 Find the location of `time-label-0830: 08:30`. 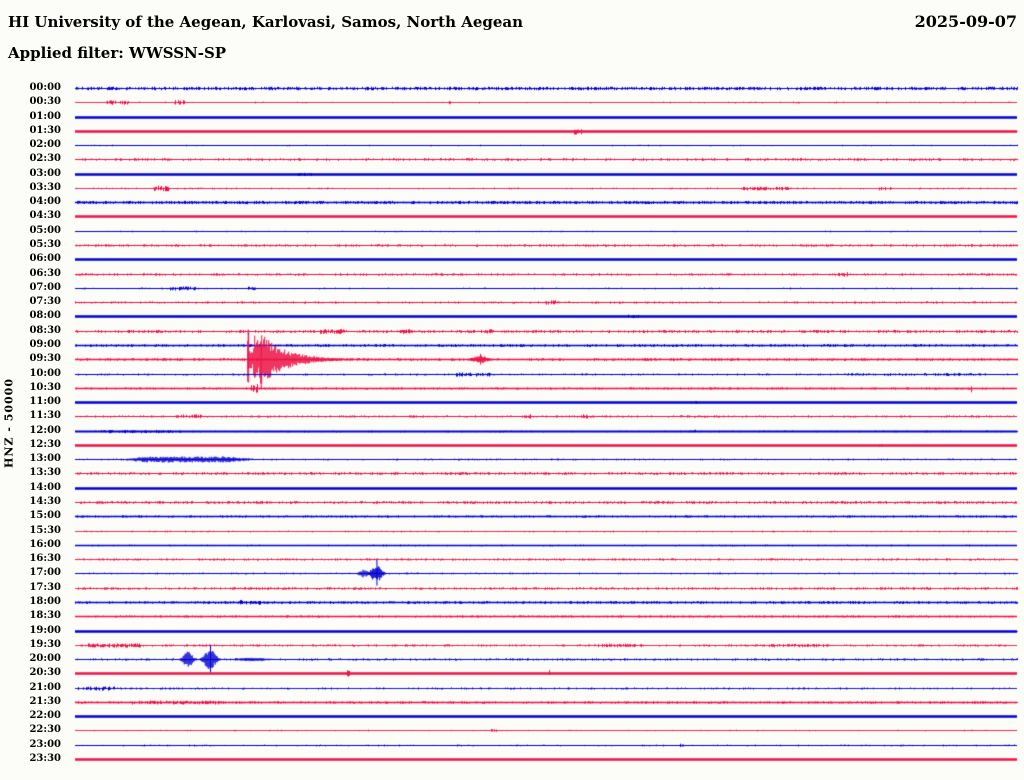

time-label-0830: 08:30 is located at coordinates (45, 330).